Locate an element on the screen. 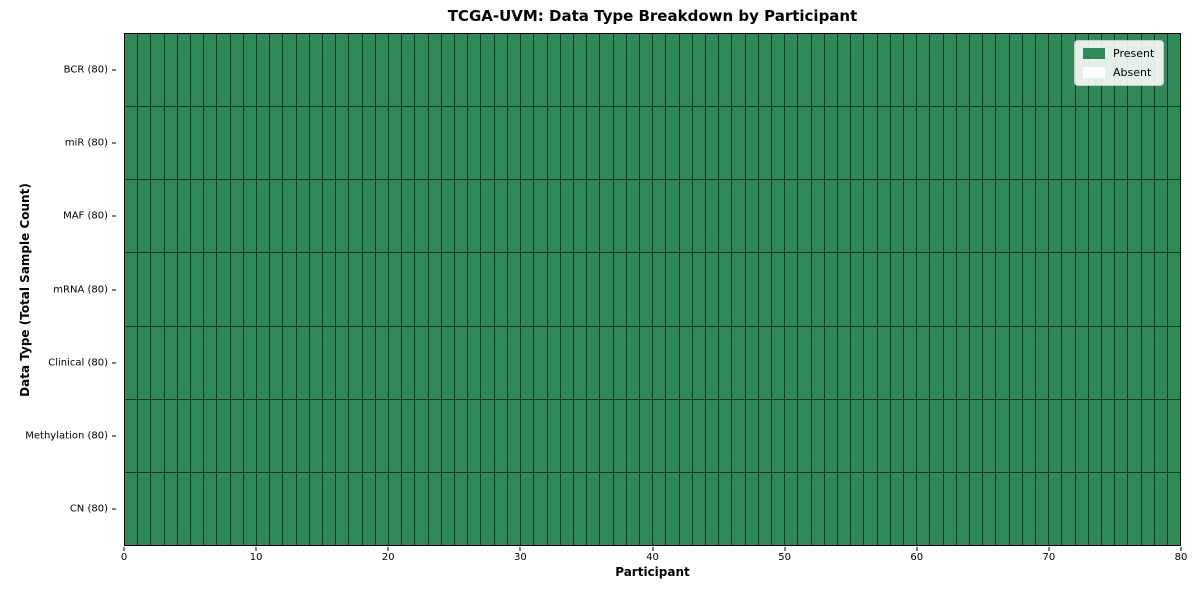 This screenshot has height=600, width=1200. y-tick-label: MAF (80) is located at coordinates (85, 216).